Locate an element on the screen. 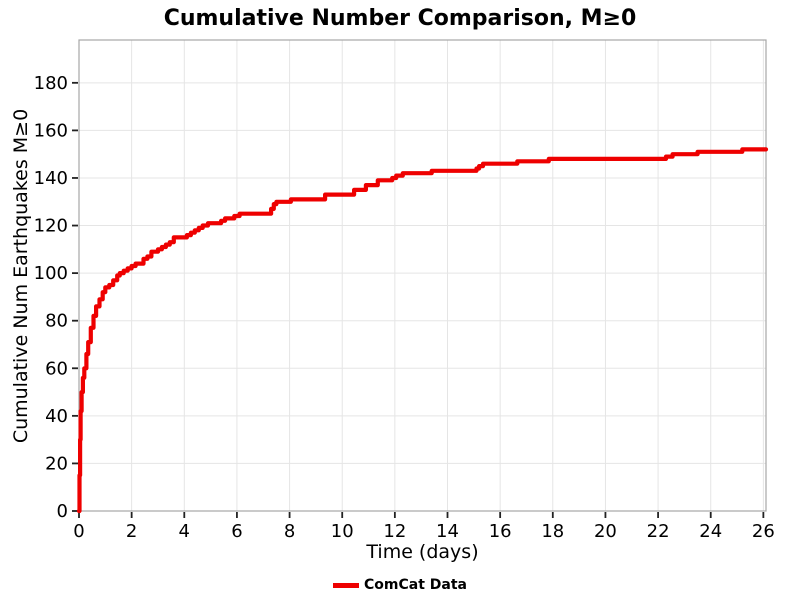 The image size is (800, 600). y-tick-label: 160 is located at coordinates (51, 130).